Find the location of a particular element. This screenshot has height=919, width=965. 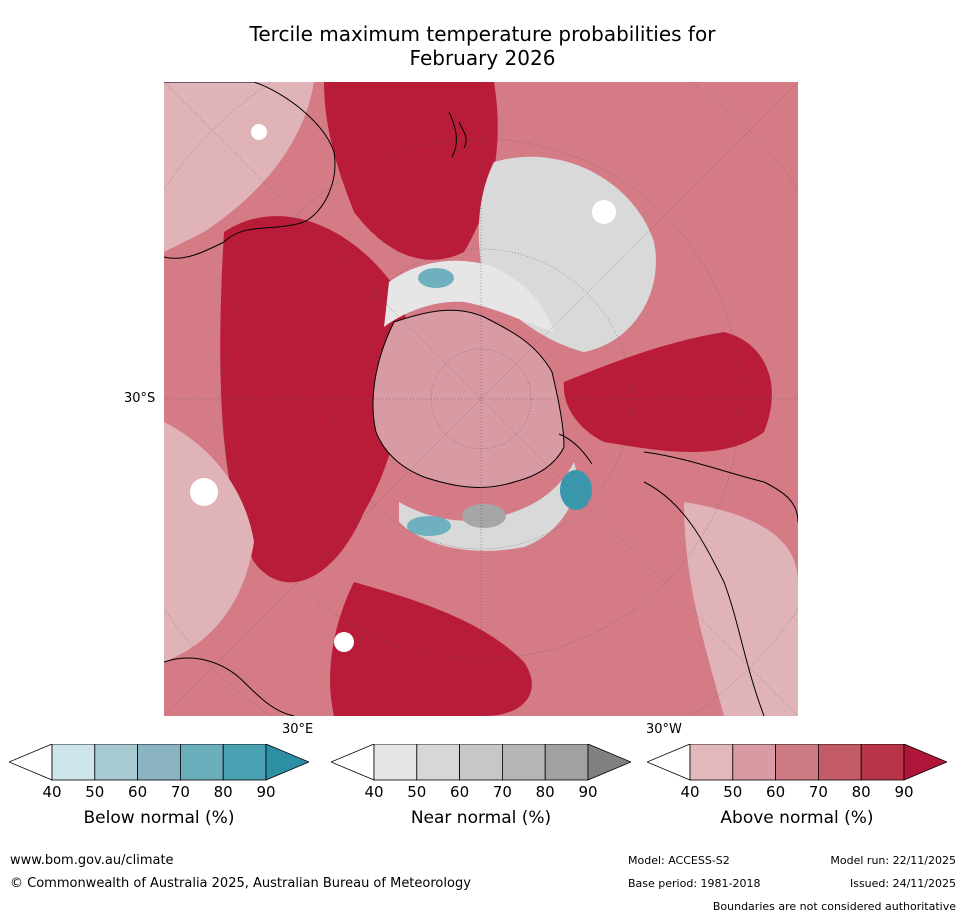

region-above-high-south is located at coordinates (431, 649).